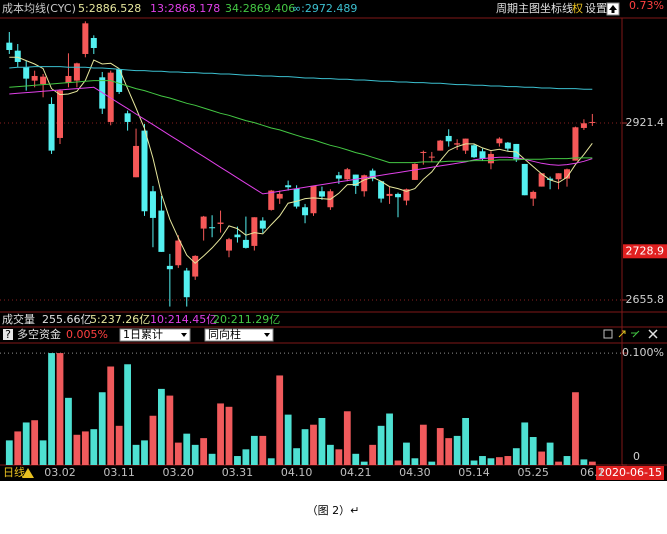 Image resolution: width=667 pixels, height=534 pixels. What do you see at coordinates (630, 334) in the screenshot?
I see `panel-icons` at bounding box center [630, 334].